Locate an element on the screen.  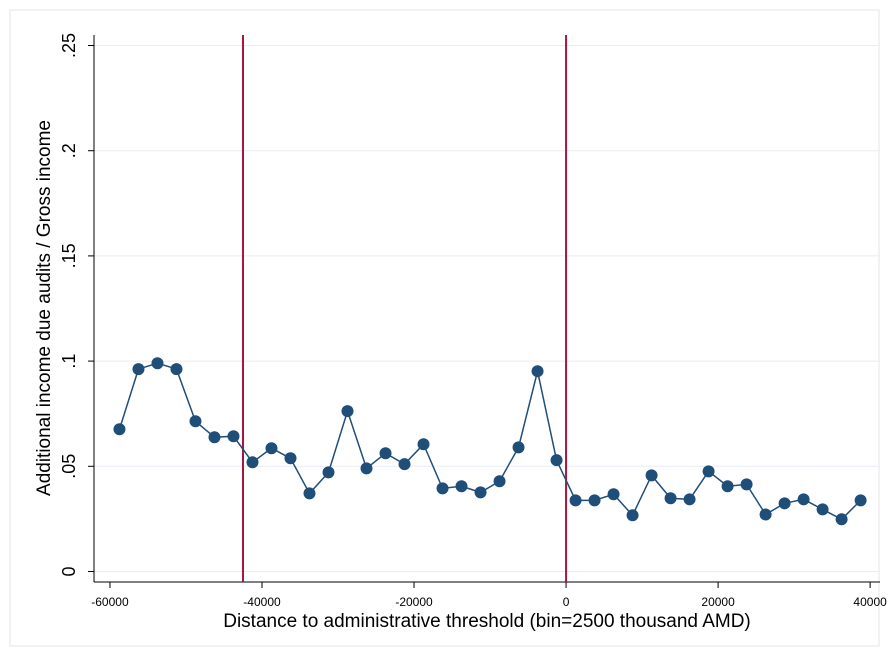
y-tick-label: .25 is located at coordinates (69, 45).